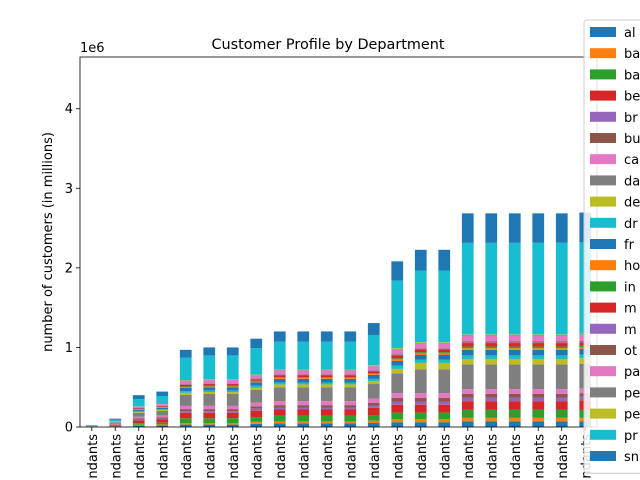 This screenshot has height=480, width=640. I want to click on legend-label: pe, so click(632, 393).